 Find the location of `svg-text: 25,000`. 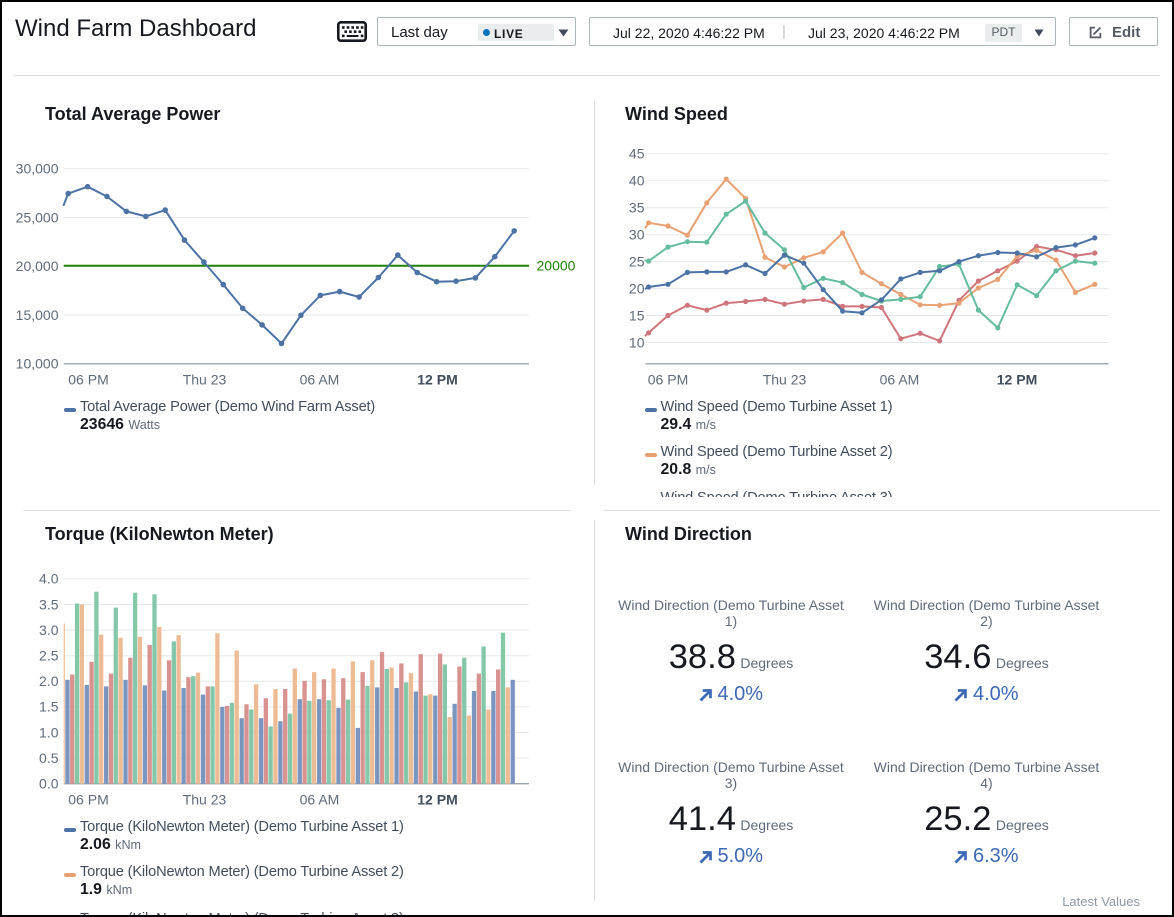

svg-text: 25,000 is located at coordinates (37, 217).